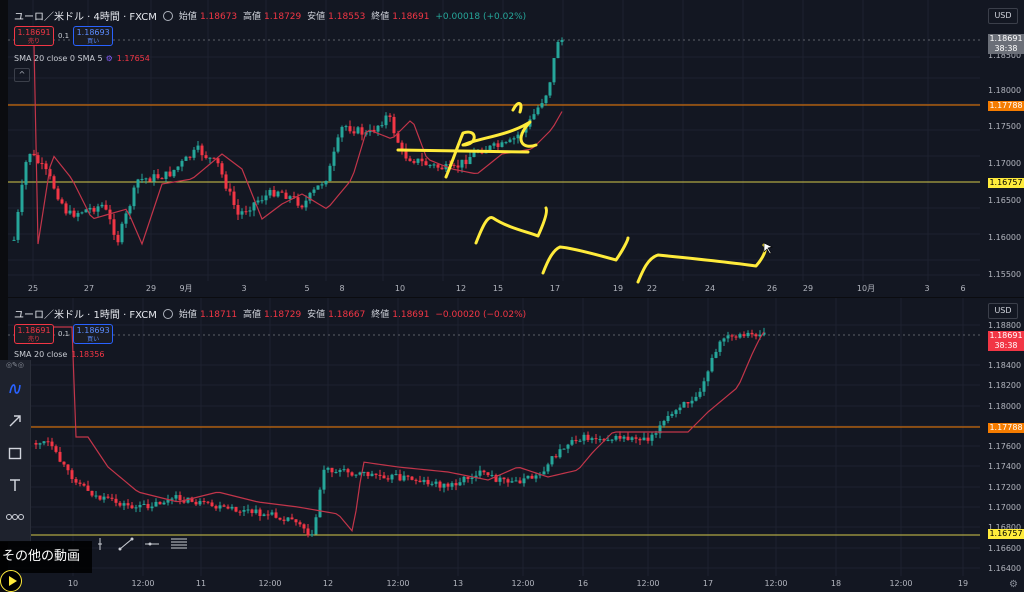  Describe the element at coordinates (126, 543) in the screenshot. I see `trendline-icon` at that location.